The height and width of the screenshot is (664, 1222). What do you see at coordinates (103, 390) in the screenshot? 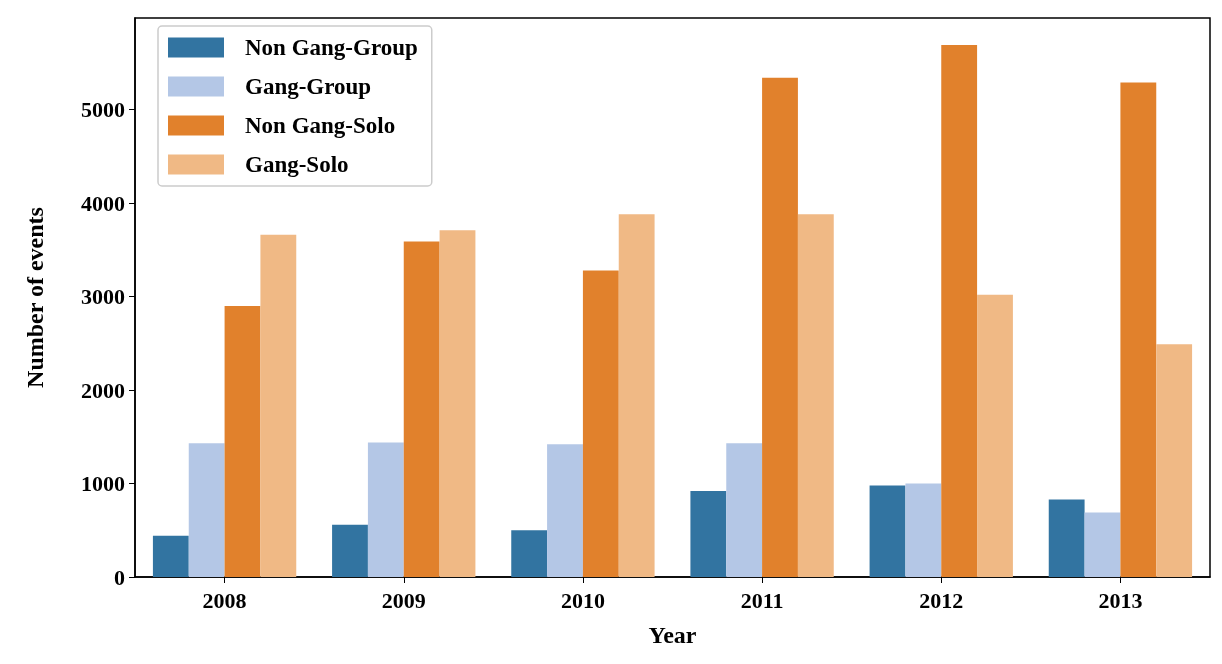
I see `y-tick-label: 2000` at bounding box center [103, 390].